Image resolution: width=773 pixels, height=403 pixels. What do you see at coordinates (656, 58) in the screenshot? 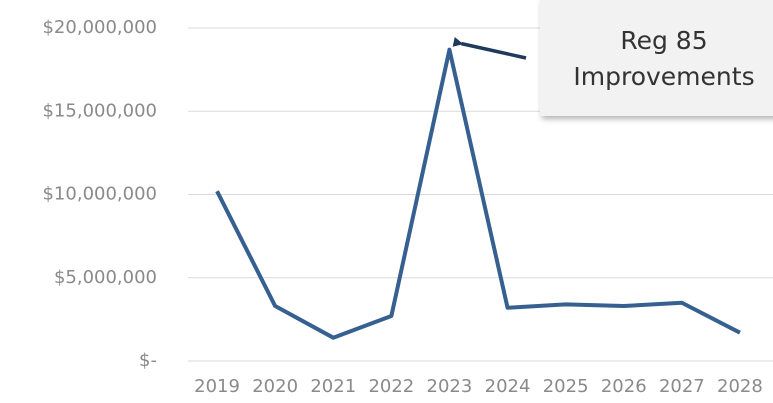
I see `annotation-box` at bounding box center [656, 58].